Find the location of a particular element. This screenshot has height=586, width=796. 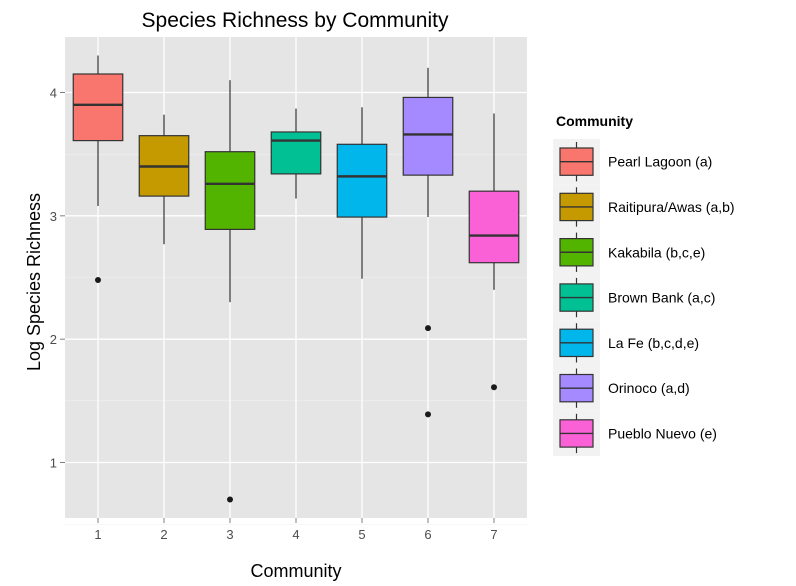

legend-item-7: Pueblo Nuevo (e) is located at coordinates (635, 433).